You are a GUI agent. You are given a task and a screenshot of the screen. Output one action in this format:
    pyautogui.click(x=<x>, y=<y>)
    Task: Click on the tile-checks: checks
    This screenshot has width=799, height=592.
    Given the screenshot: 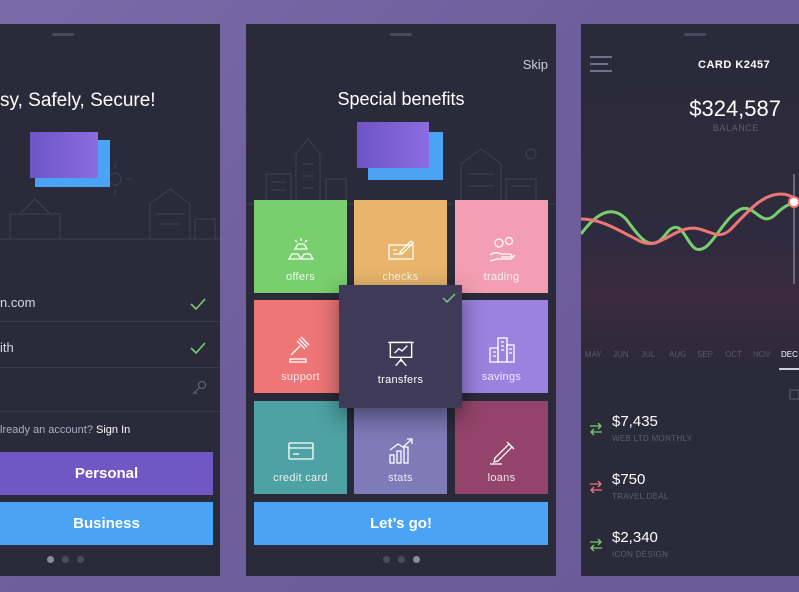 What is the action you would take?
    pyautogui.click(x=400, y=246)
    